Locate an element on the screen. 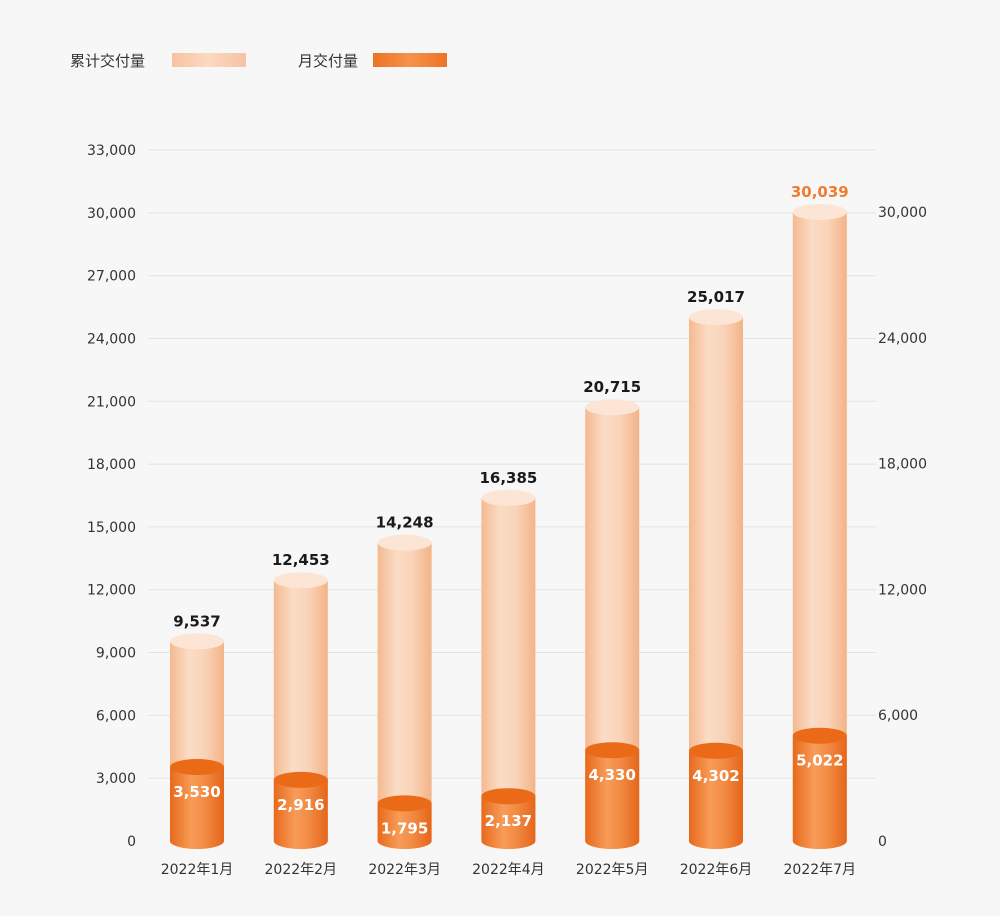  category-label: 2022年7月 is located at coordinates (820, 870).